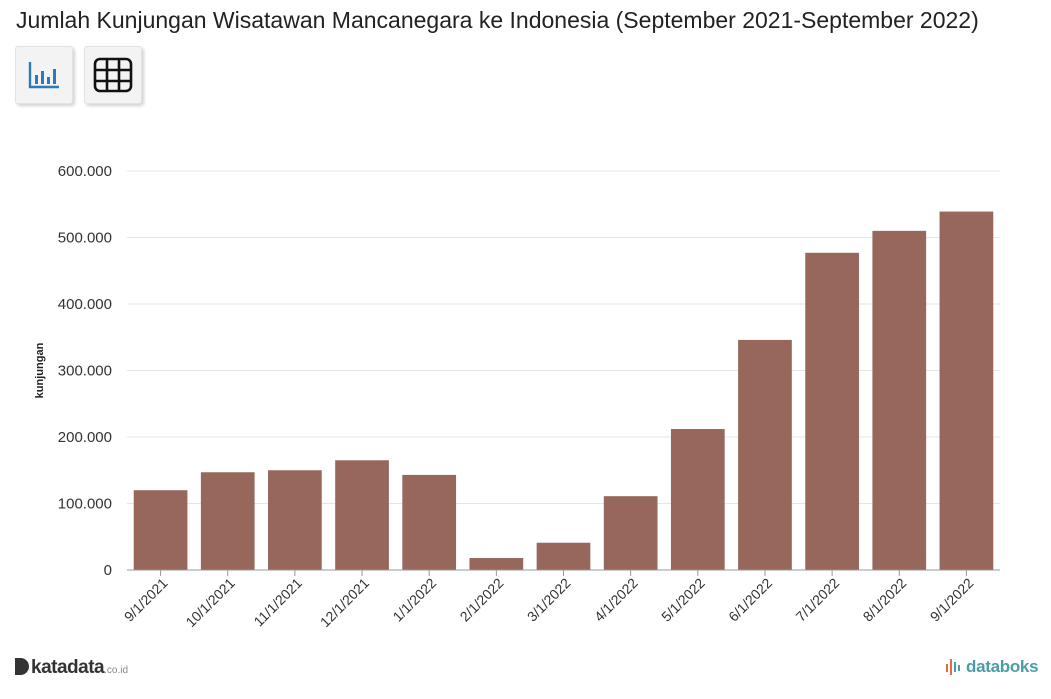  What do you see at coordinates (108, 570) in the screenshot?
I see `y-tick-label: 0` at bounding box center [108, 570].